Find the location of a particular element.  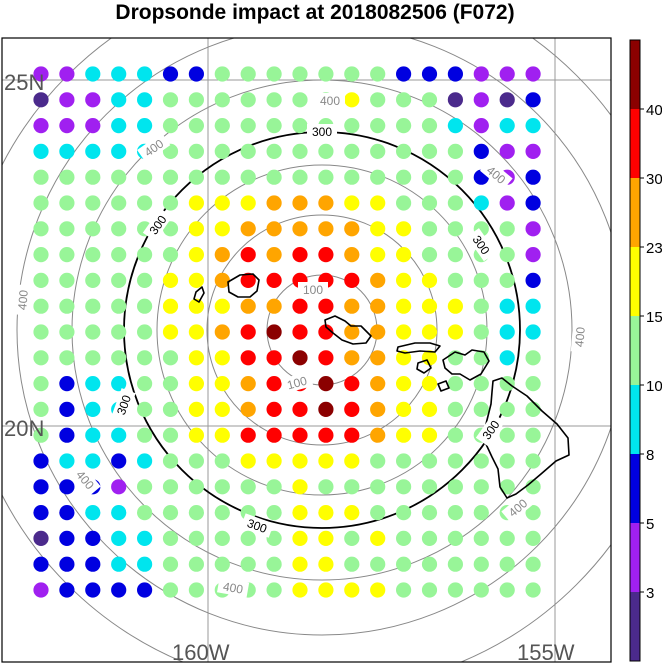

ring-label-400-top: 400 is located at coordinates (330, 101).